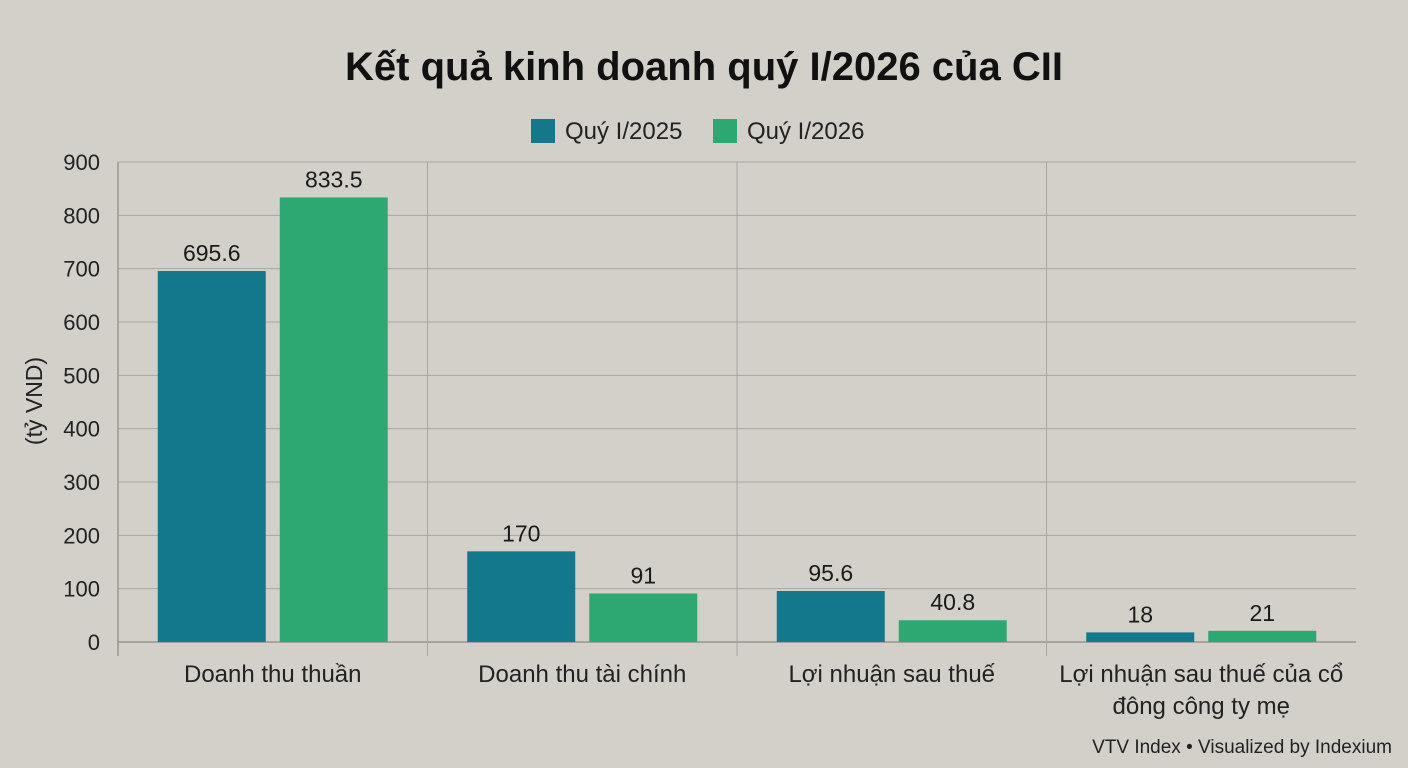 The image size is (1408, 768). What do you see at coordinates (643, 575) in the screenshot?
I see `value-label: 91` at bounding box center [643, 575].